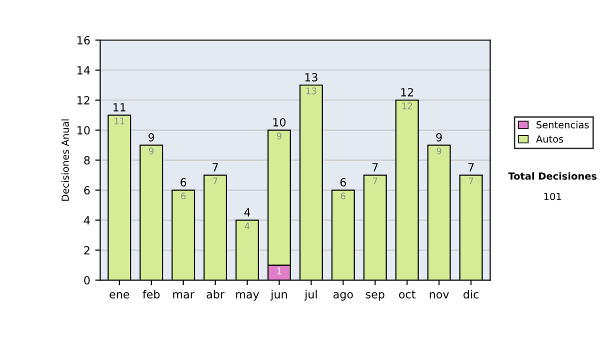 The width and height of the screenshot is (600, 340). What do you see at coordinates (84, 70) in the screenshot?
I see `y-tick-label: 14` at bounding box center [84, 70].